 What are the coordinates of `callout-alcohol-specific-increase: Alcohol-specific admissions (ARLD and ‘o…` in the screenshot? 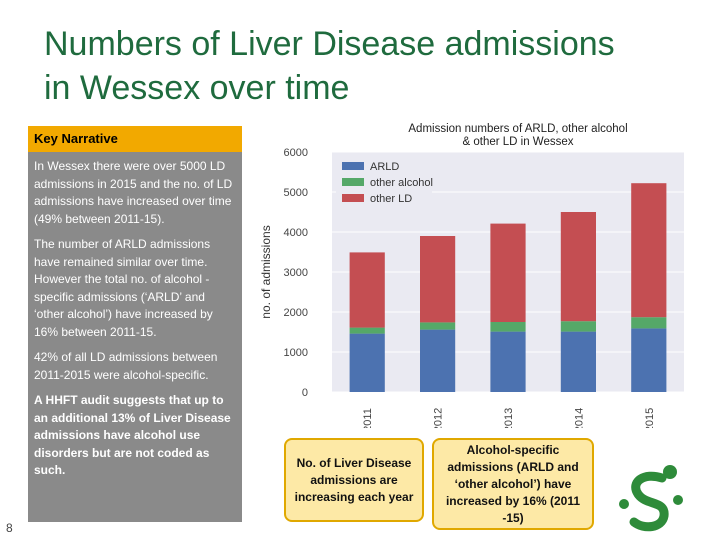 It's located at (513, 484).